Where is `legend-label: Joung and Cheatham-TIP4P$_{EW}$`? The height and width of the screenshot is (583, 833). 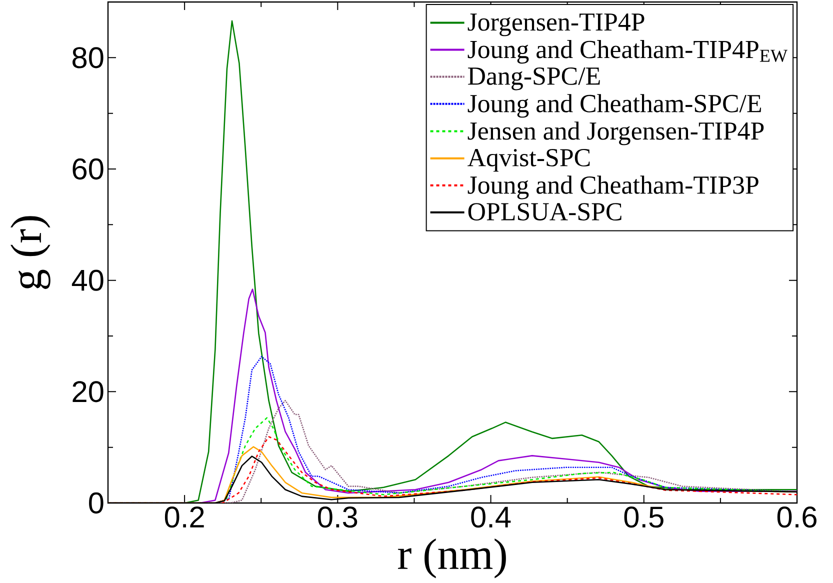
legend-label: Joung and Cheatham-TIP4P$_{EW}$ is located at coordinates (628, 52).